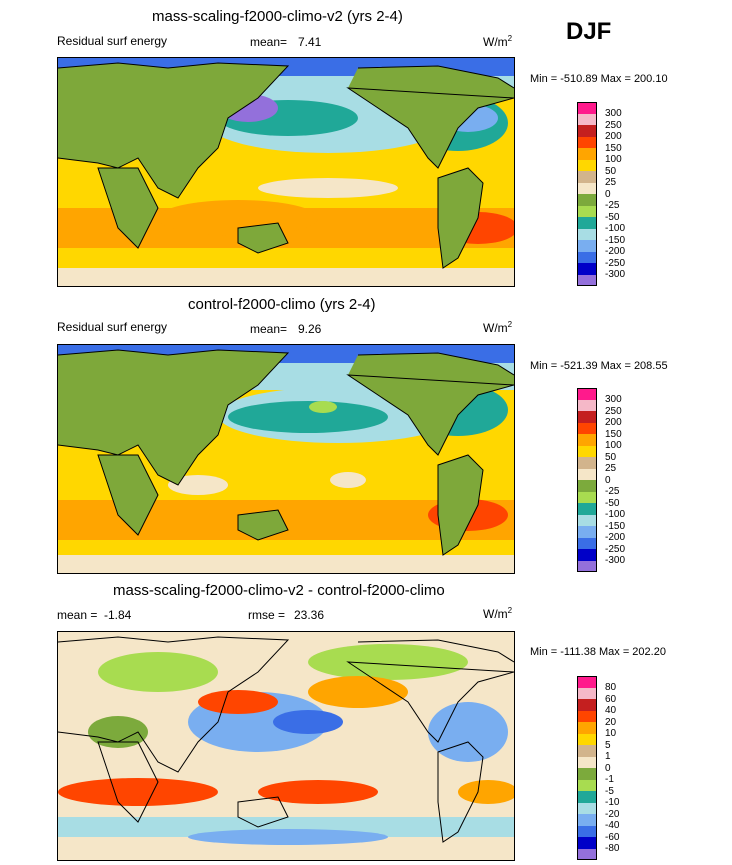 This screenshot has width=732, height=865. Describe the element at coordinates (608, 745) in the screenshot. I see `colorbar-label: 5` at that location.